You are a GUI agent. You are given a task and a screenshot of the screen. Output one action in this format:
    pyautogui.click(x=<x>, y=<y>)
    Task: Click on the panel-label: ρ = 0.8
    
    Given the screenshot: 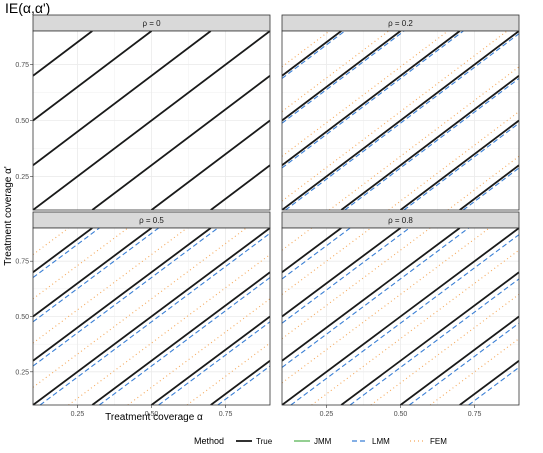 What is the action you would take?
    pyautogui.click(x=400, y=220)
    